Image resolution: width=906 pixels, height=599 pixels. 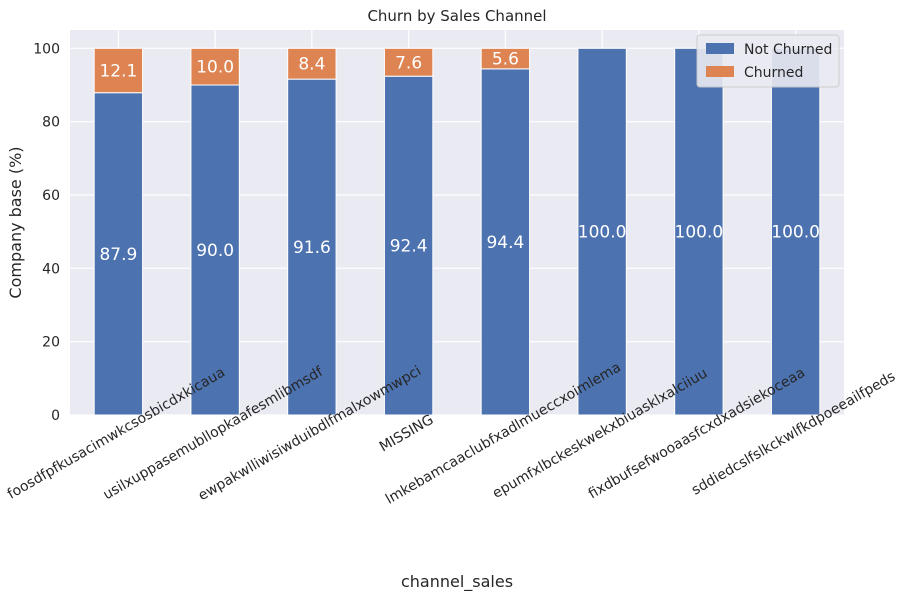 I want to click on x-axis-label: channel_sales, so click(x=457, y=582).